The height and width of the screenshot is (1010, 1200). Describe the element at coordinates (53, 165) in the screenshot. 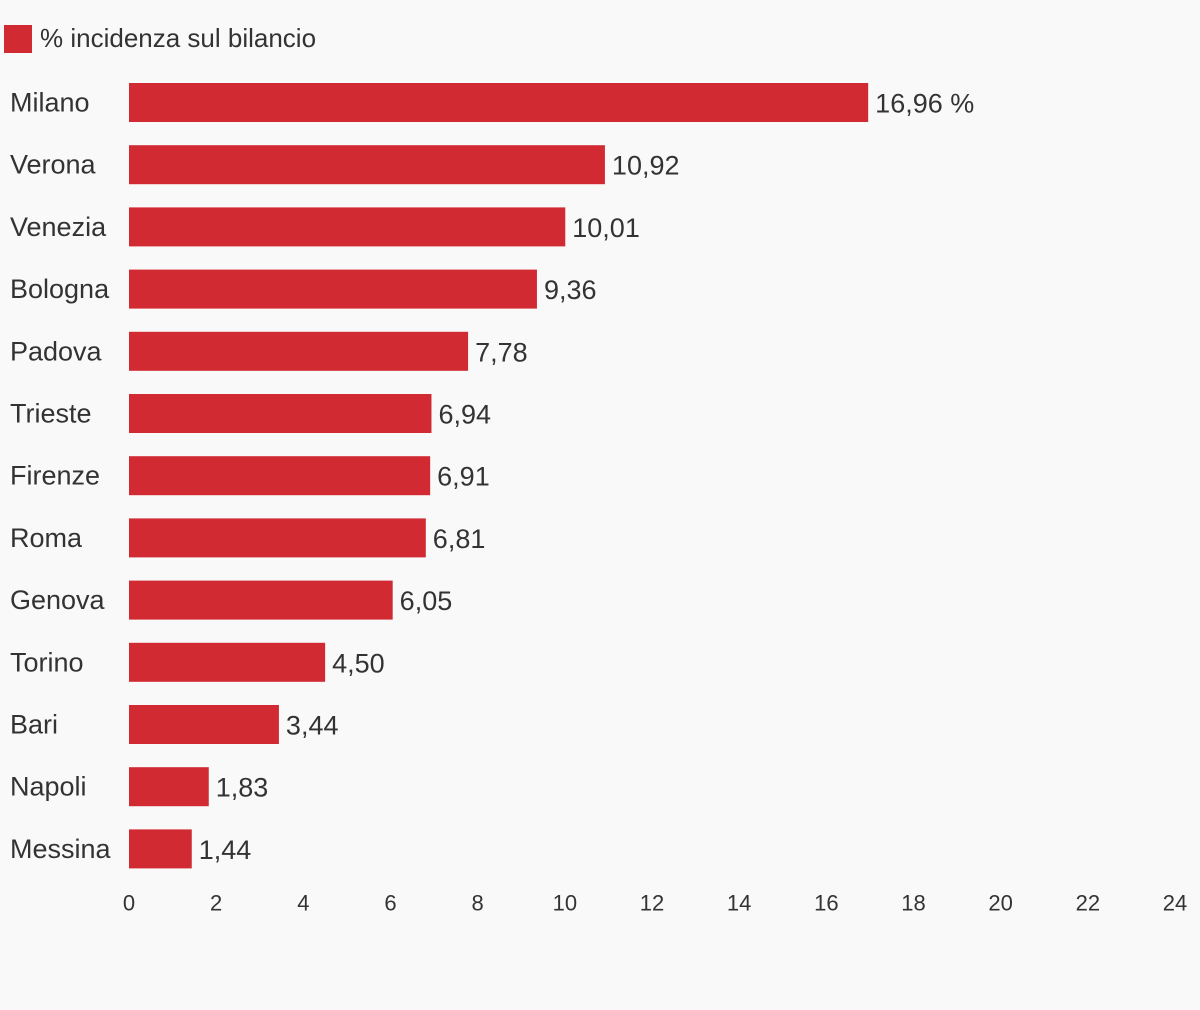

I see `category-label: Verona` at that location.